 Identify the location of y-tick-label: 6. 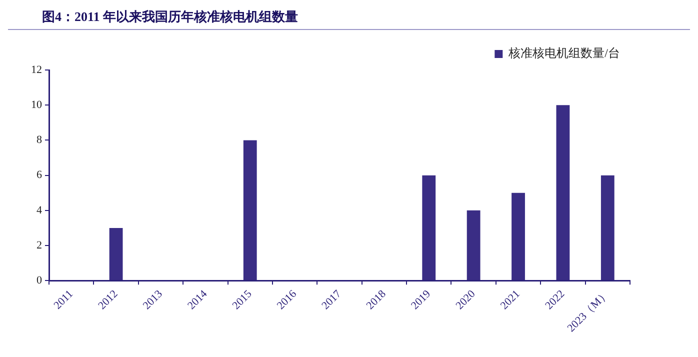
(39, 175).